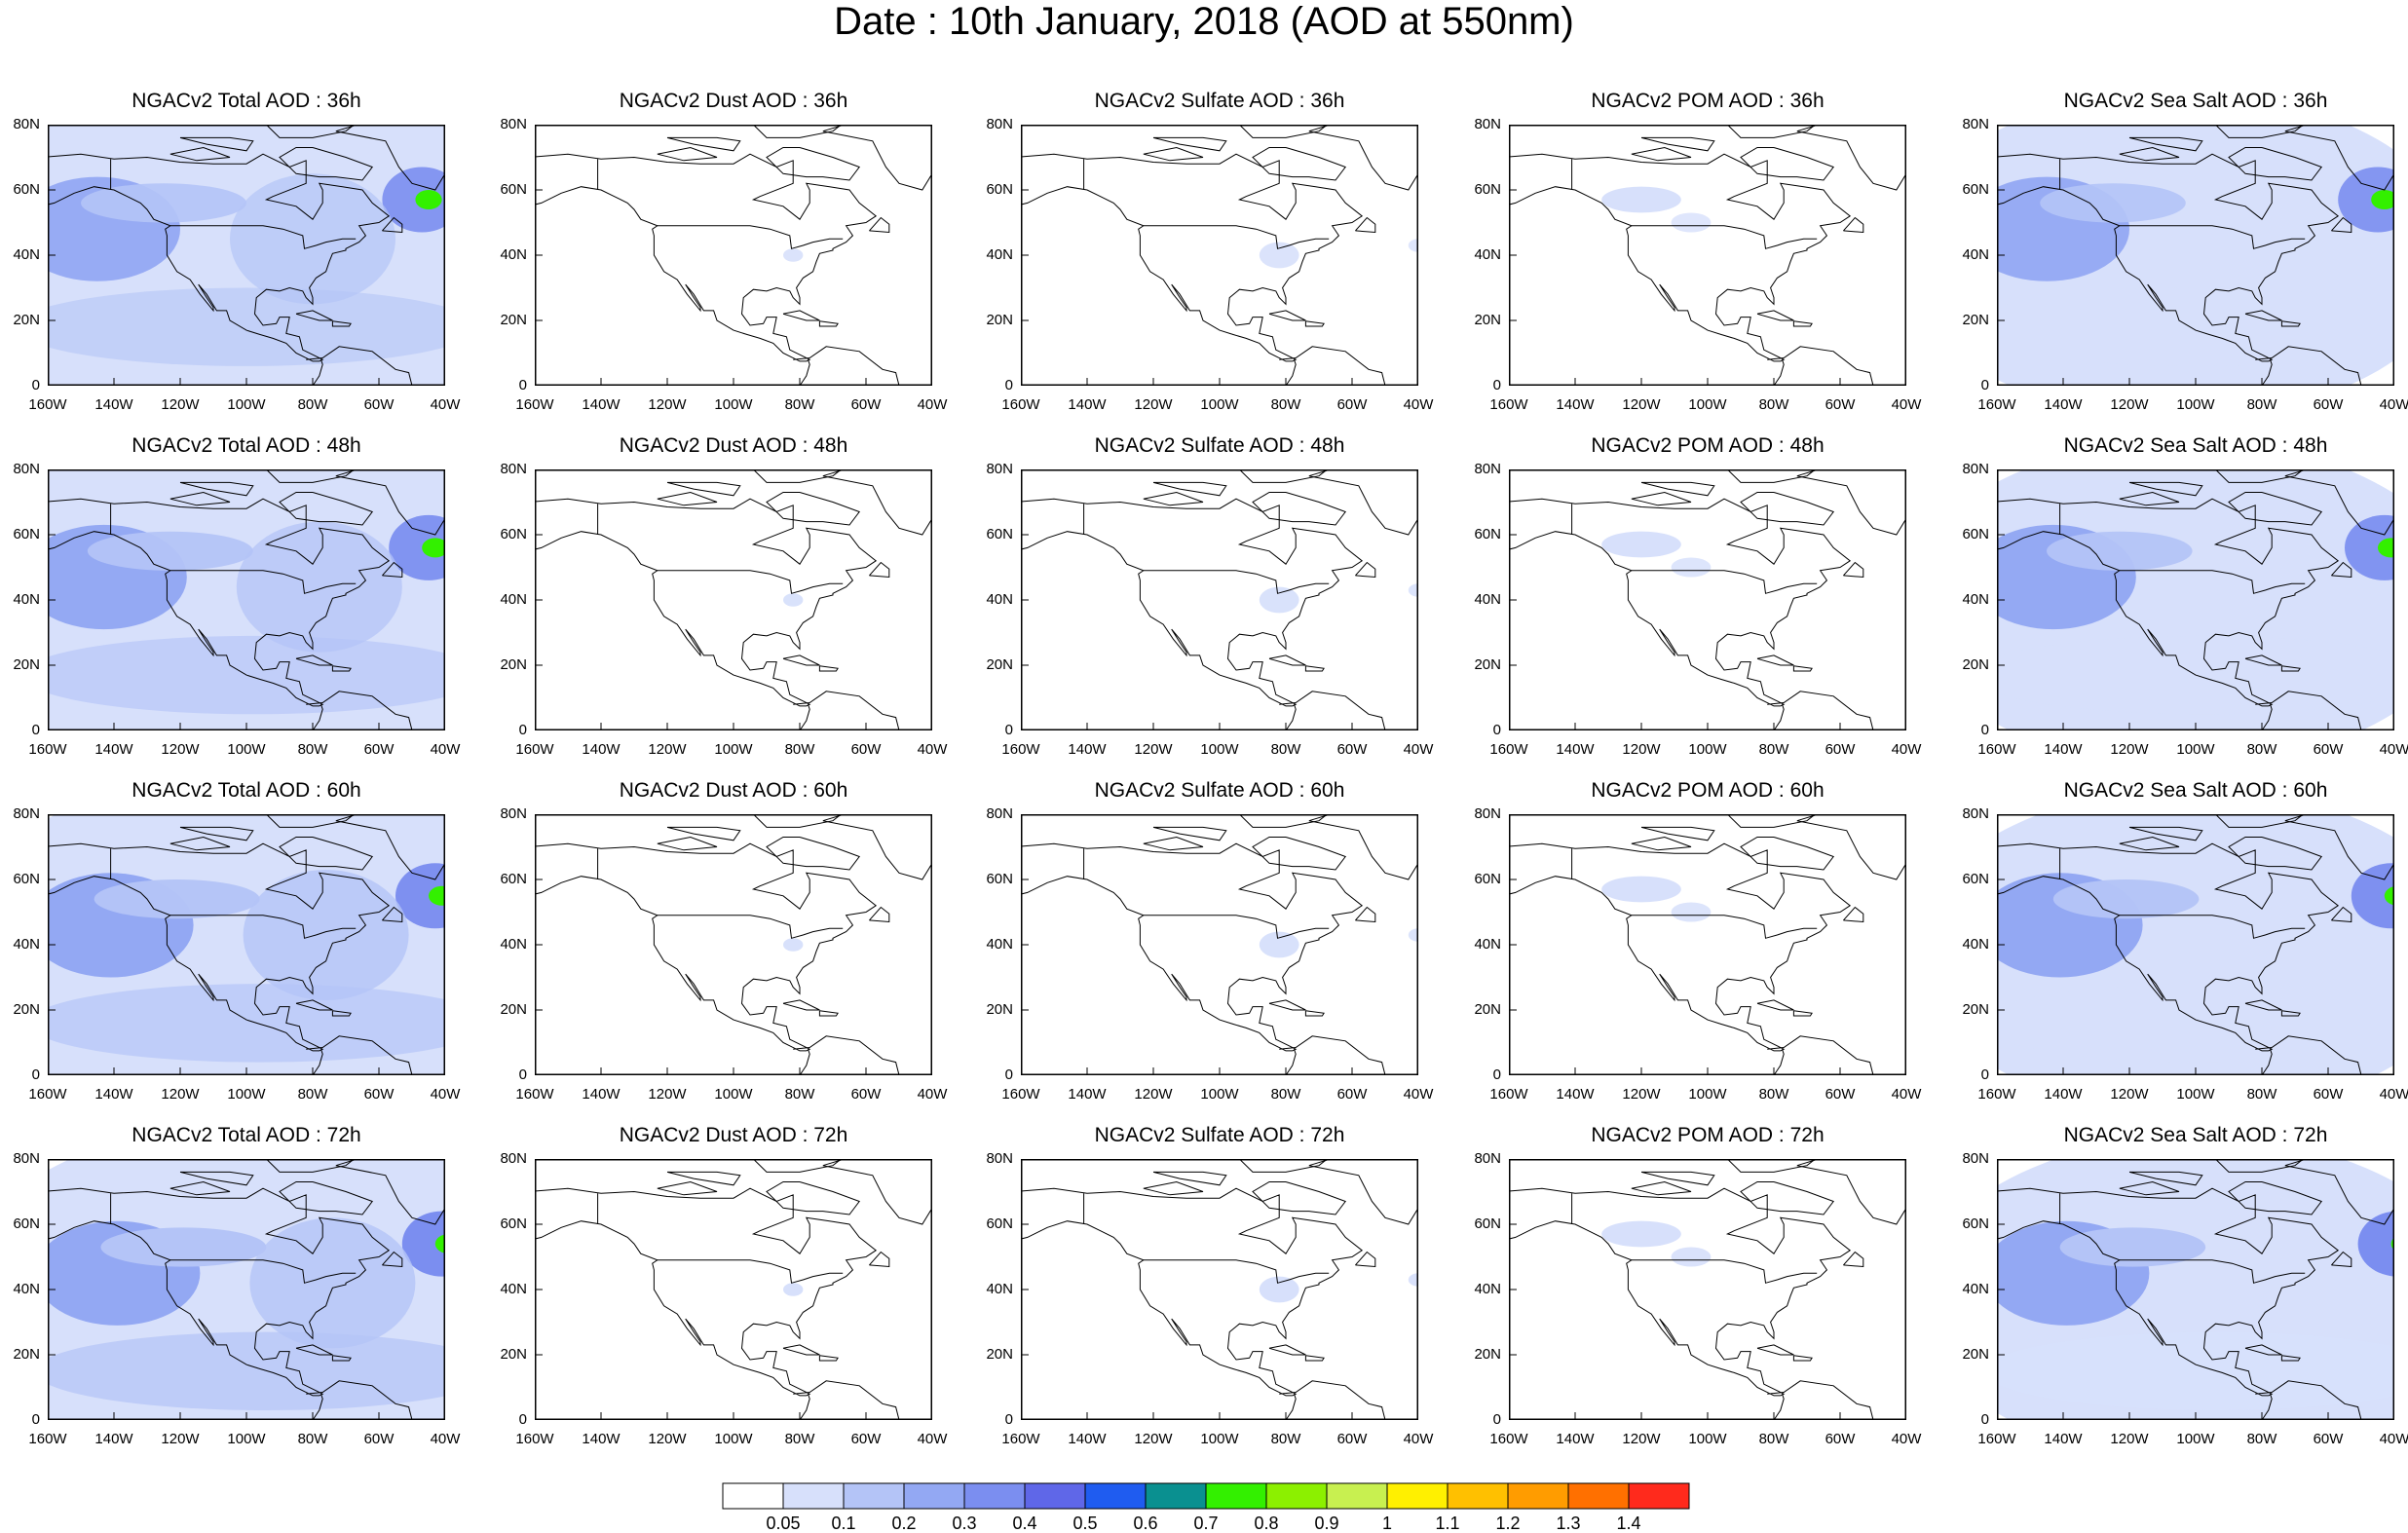  What do you see at coordinates (1204, 22) in the screenshot?
I see `figure-title: Date : 10th January, 2018 (AOD at 550nm)` at bounding box center [1204, 22].